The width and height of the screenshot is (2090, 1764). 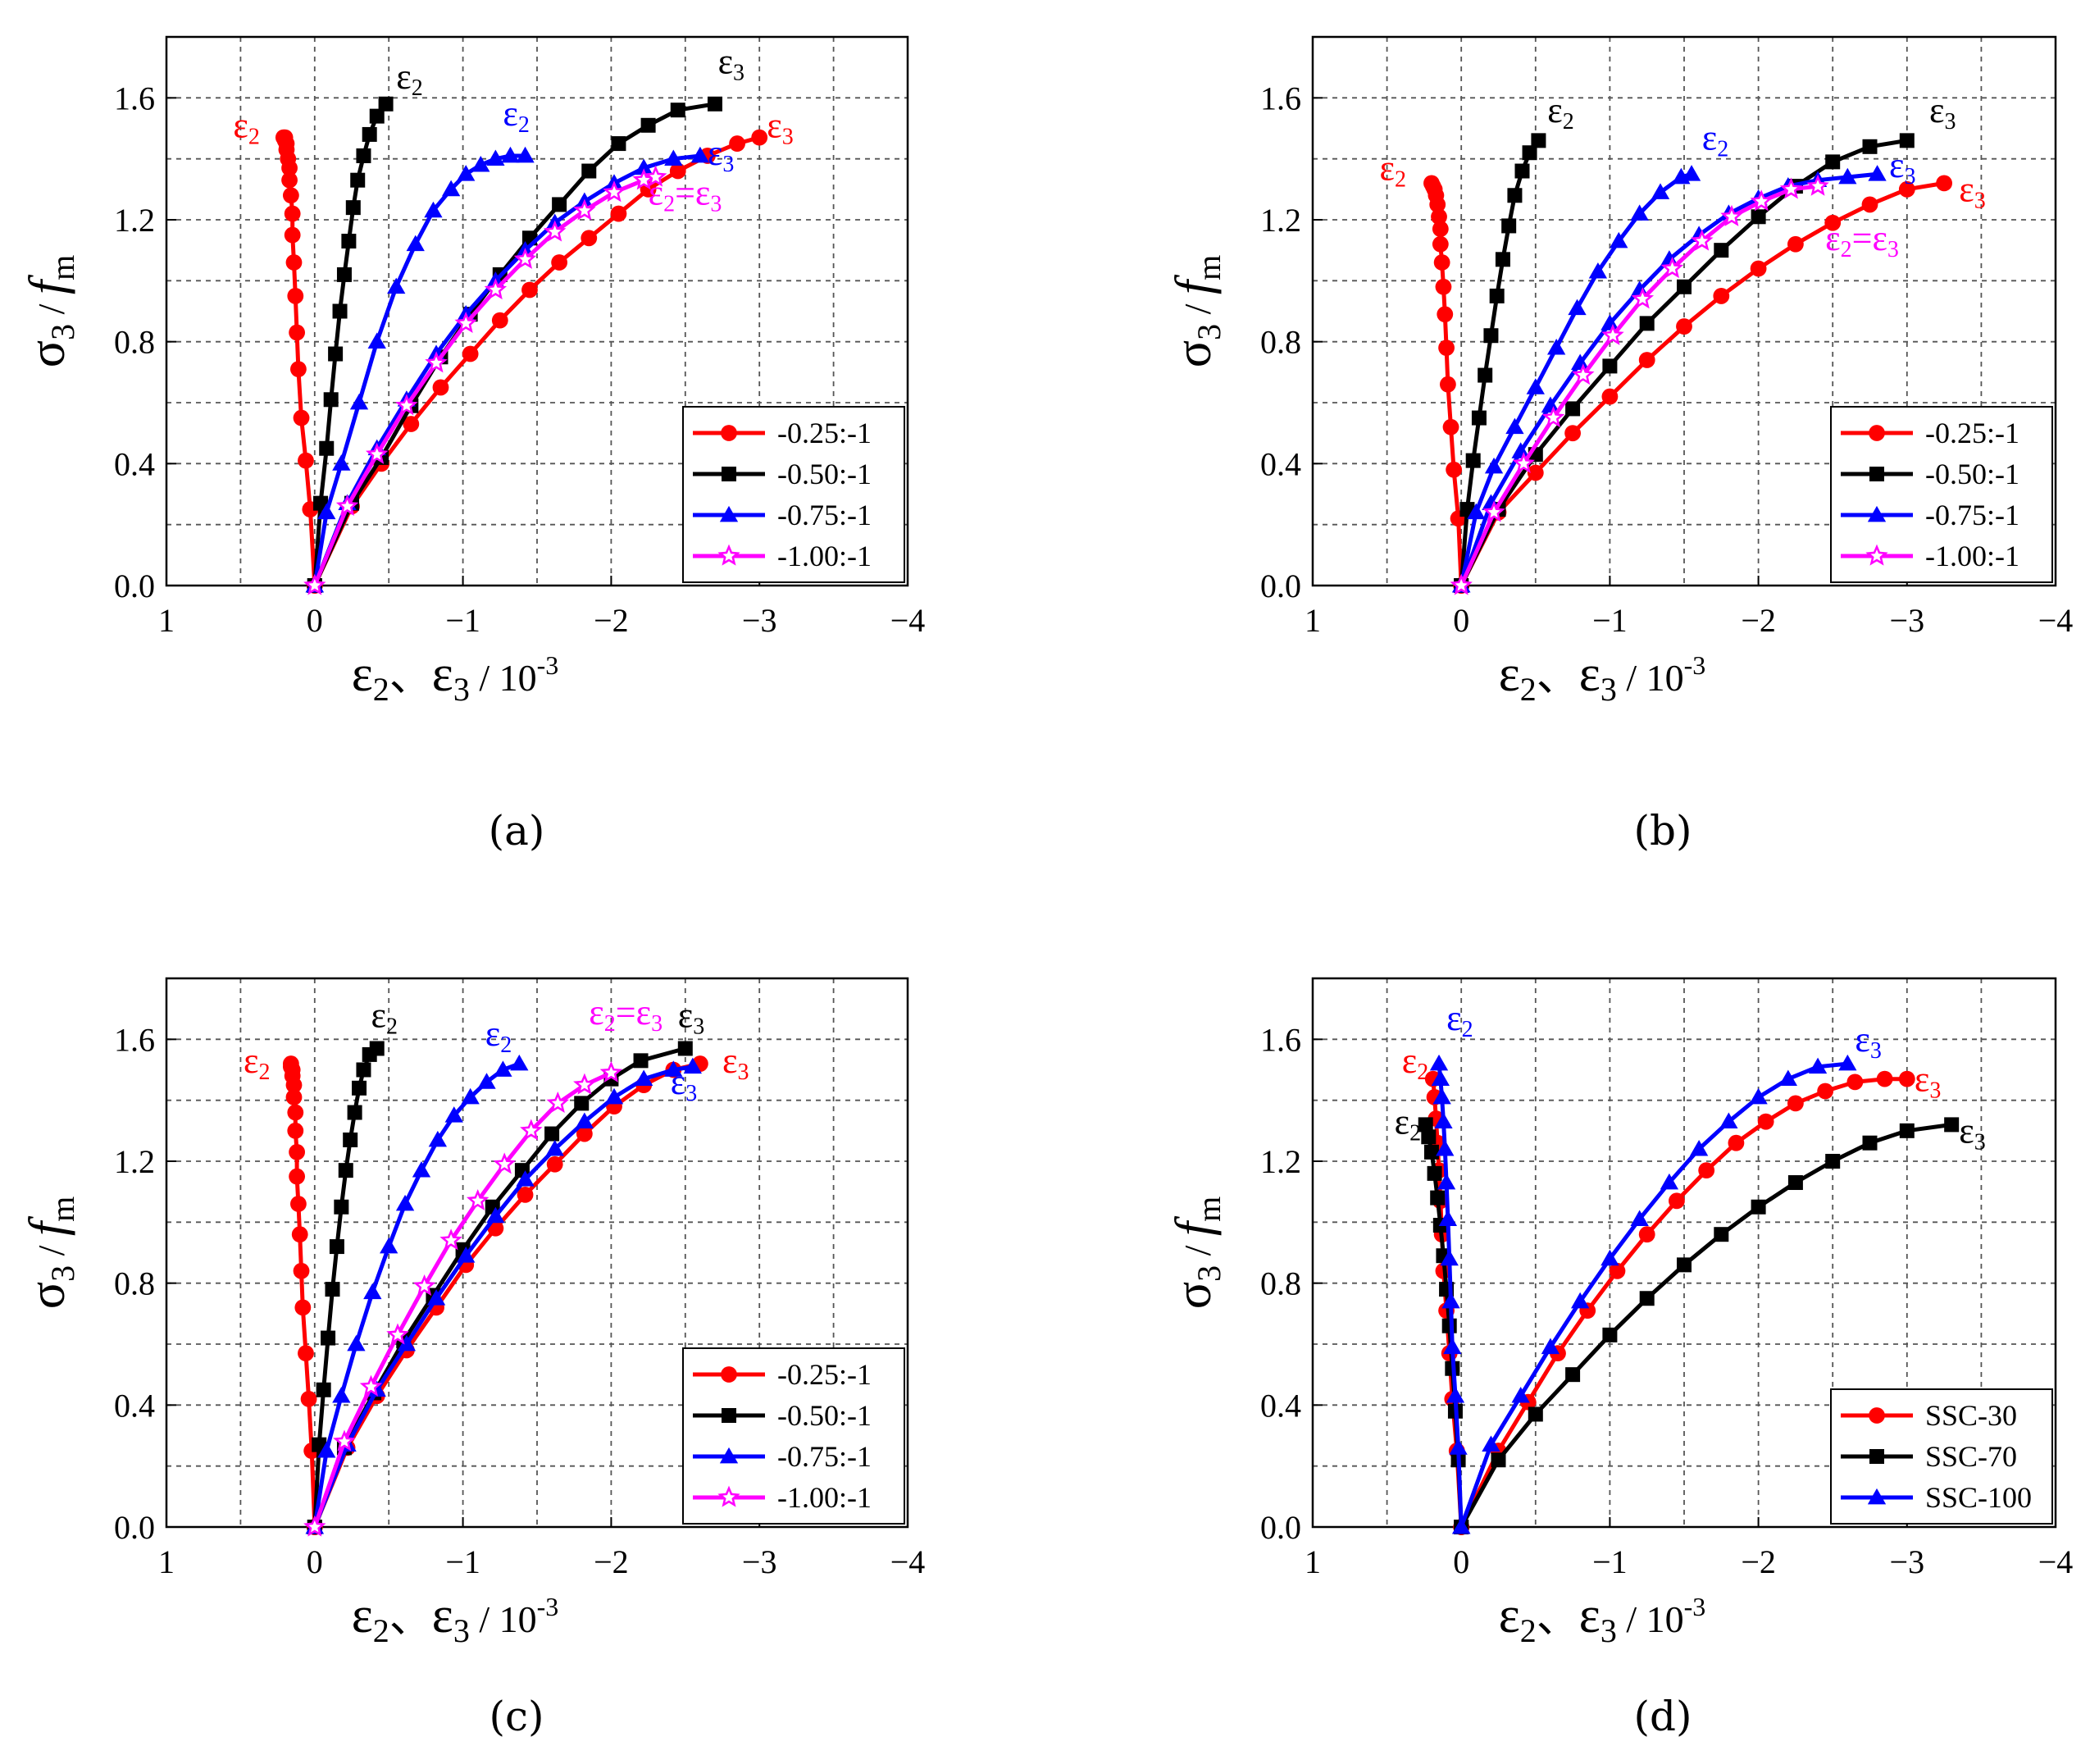 I want to click on y-tick-label: 0.8, so click(x=1280, y=1283).